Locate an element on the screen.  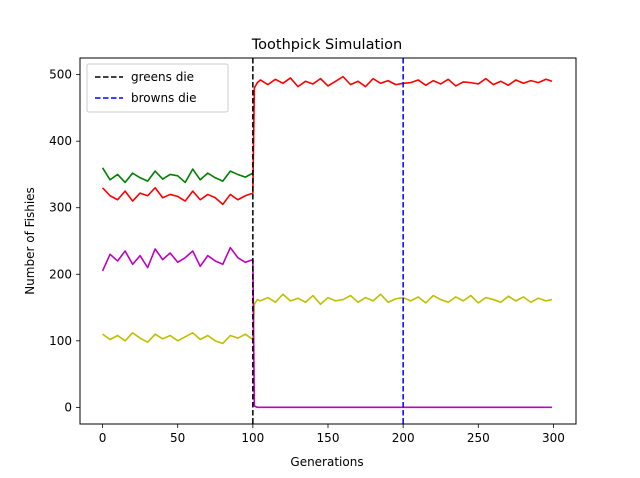
y-tick-label: 100 is located at coordinates (60, 341).